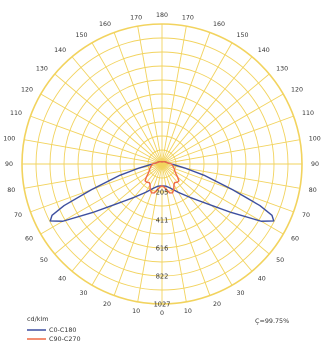 The height and width of the screenshot is (342, 323). I want to click on efficiency-label: Ç=99.75%, so click(272, 321).